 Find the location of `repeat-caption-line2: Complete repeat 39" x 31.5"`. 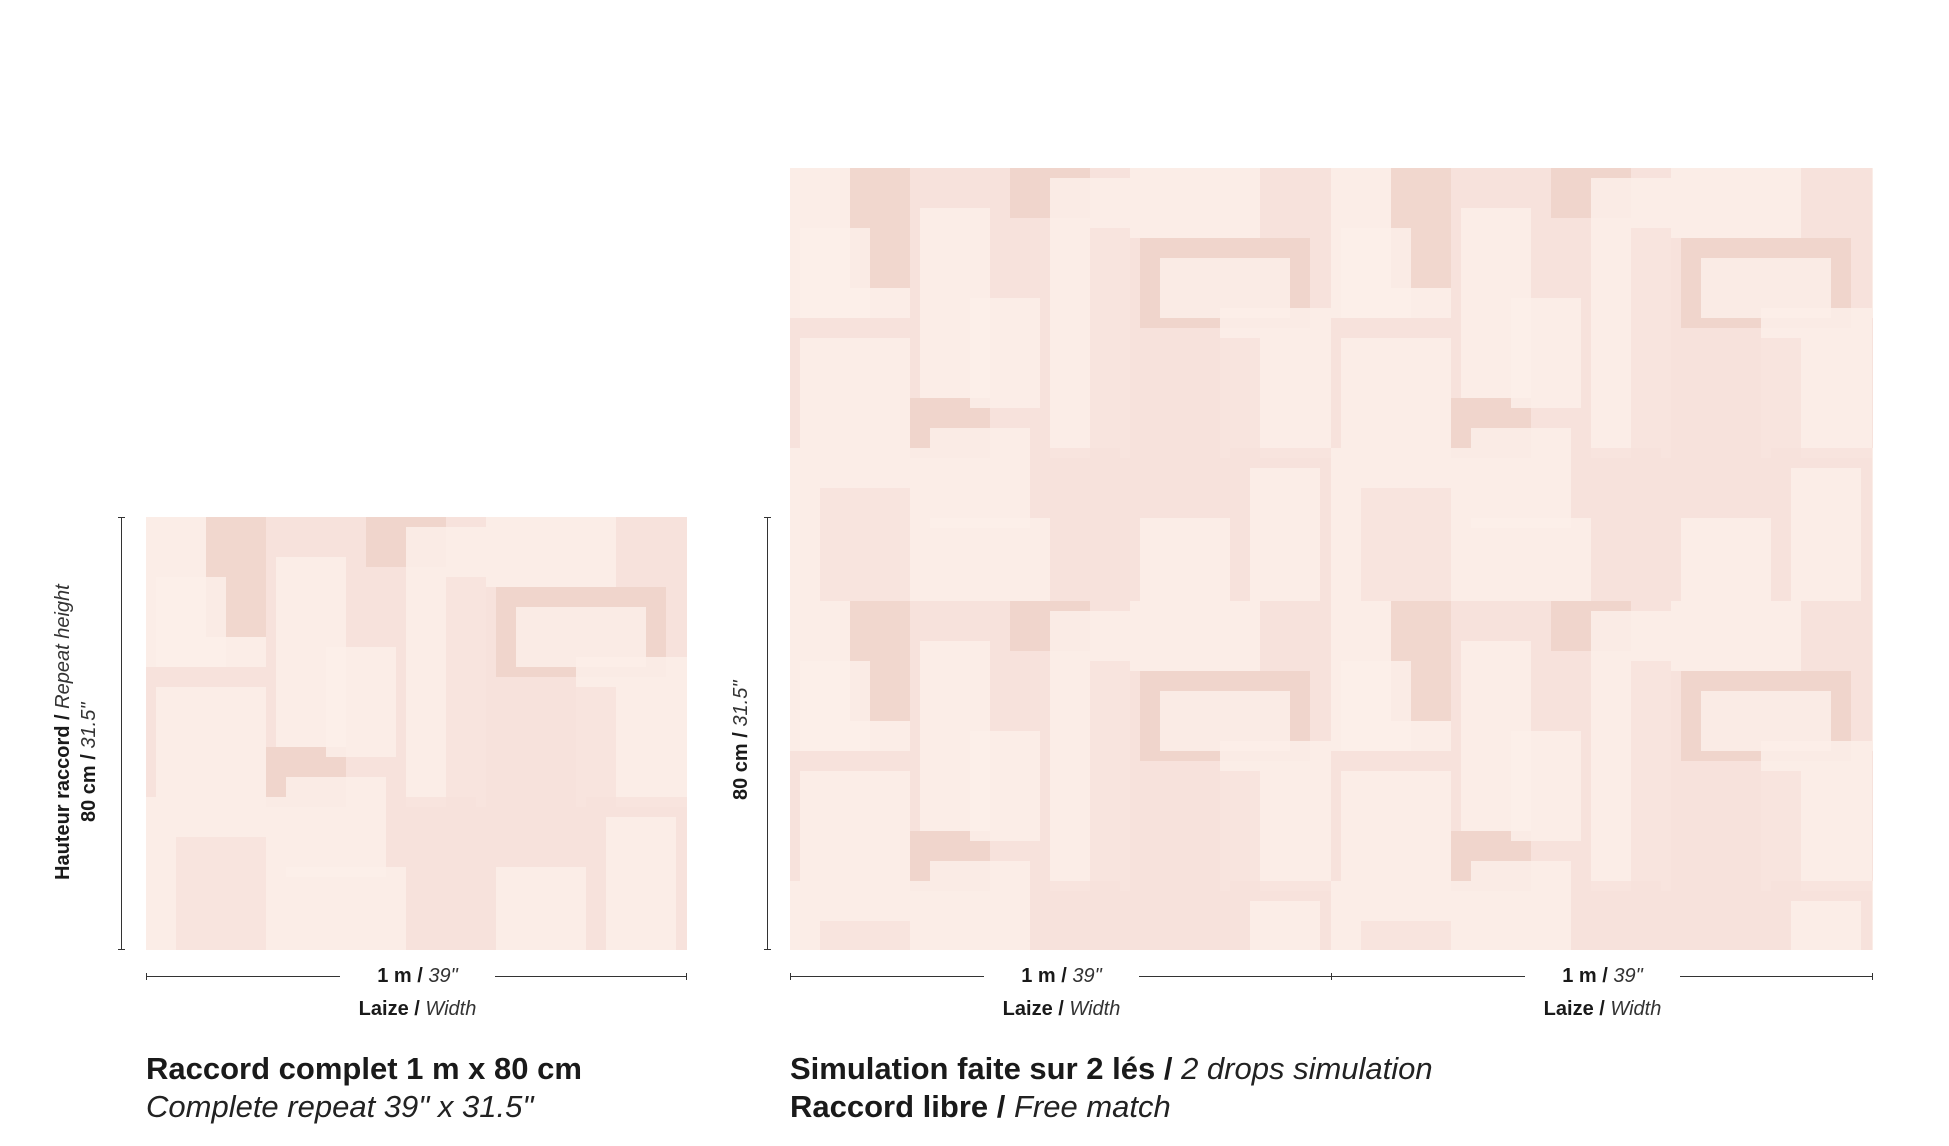

repeat-caption-line2: Complete repeat 39" x 31.5" is located at coordinates (339, 1107).